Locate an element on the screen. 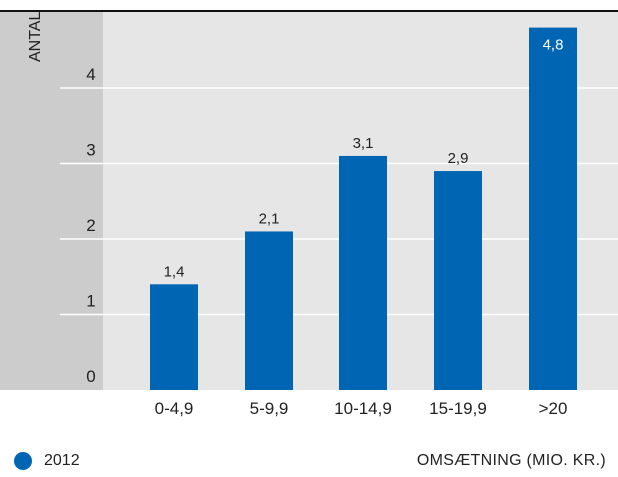 Image resolution: width=618 pixels, height=477 pixels. axis-band is located at coordinates (51, 200).